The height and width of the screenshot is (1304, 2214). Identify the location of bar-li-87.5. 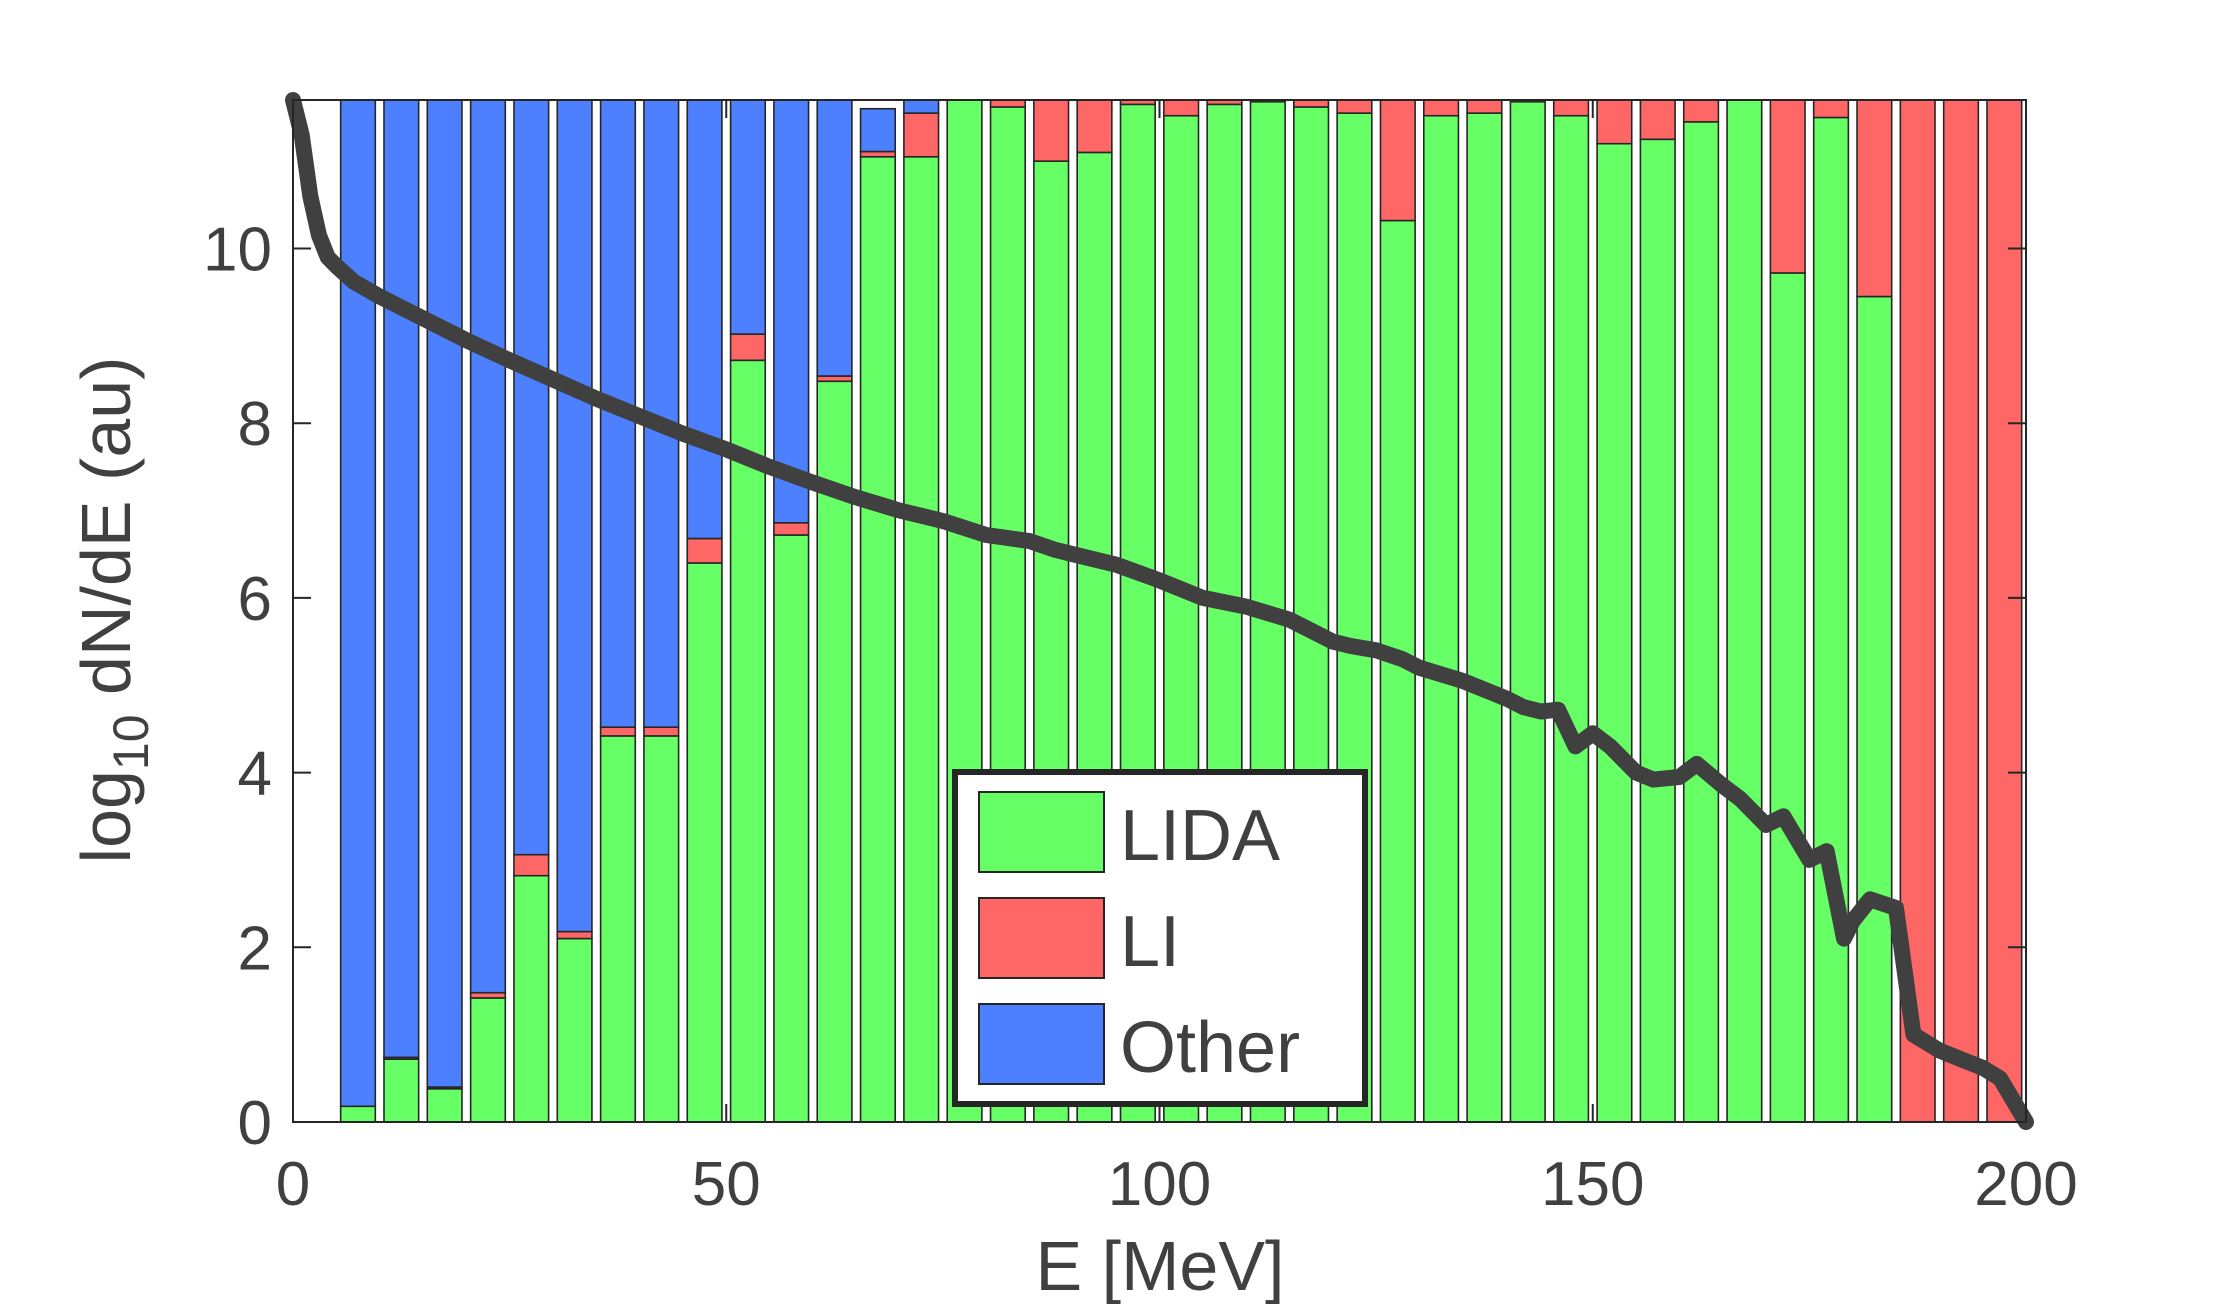
(1051, 130).